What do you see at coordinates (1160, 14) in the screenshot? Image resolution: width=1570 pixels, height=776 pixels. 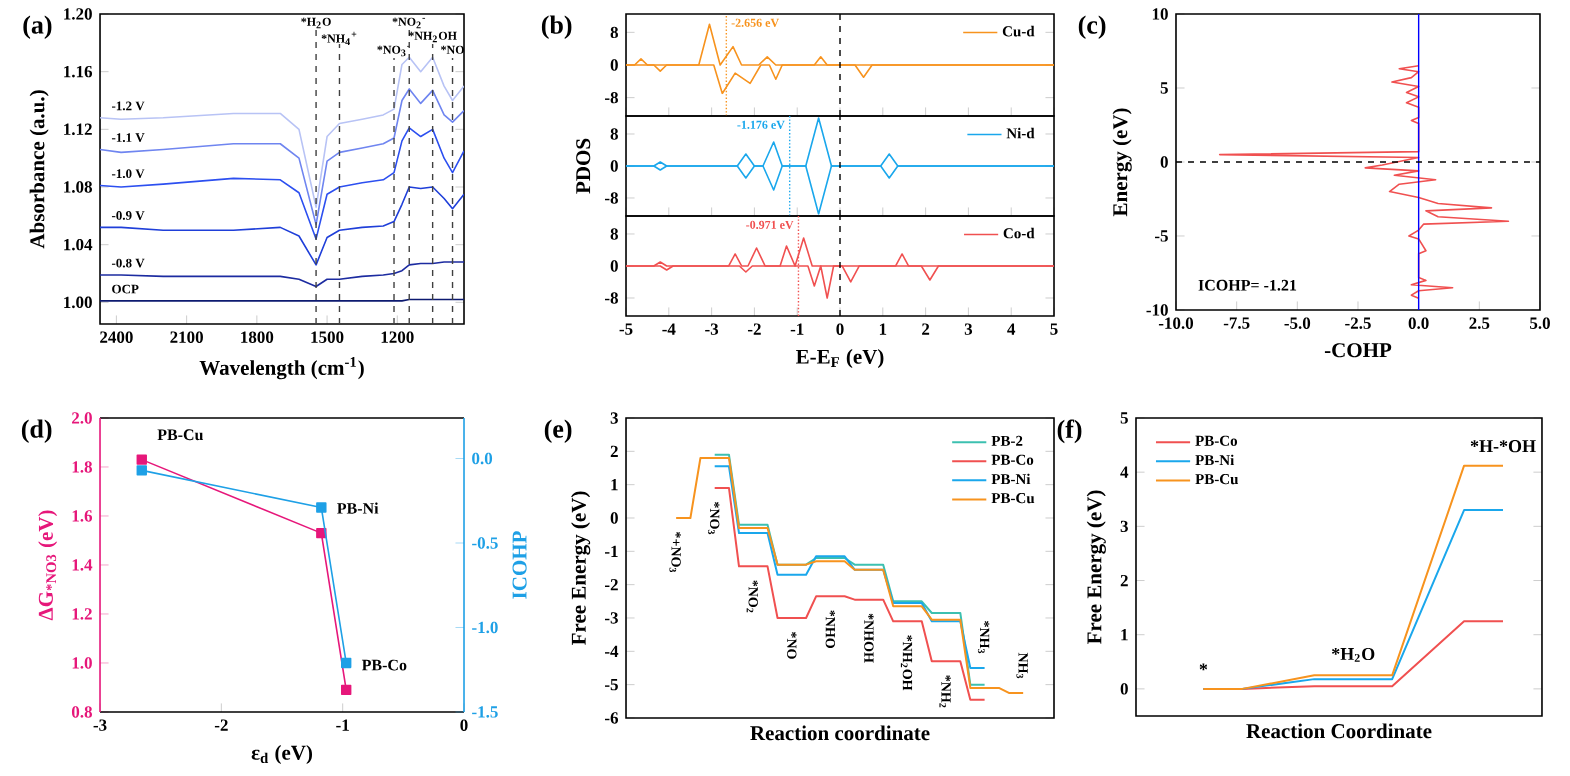 I see `y-tick-label: 10` at bounding box center [1160, 14].